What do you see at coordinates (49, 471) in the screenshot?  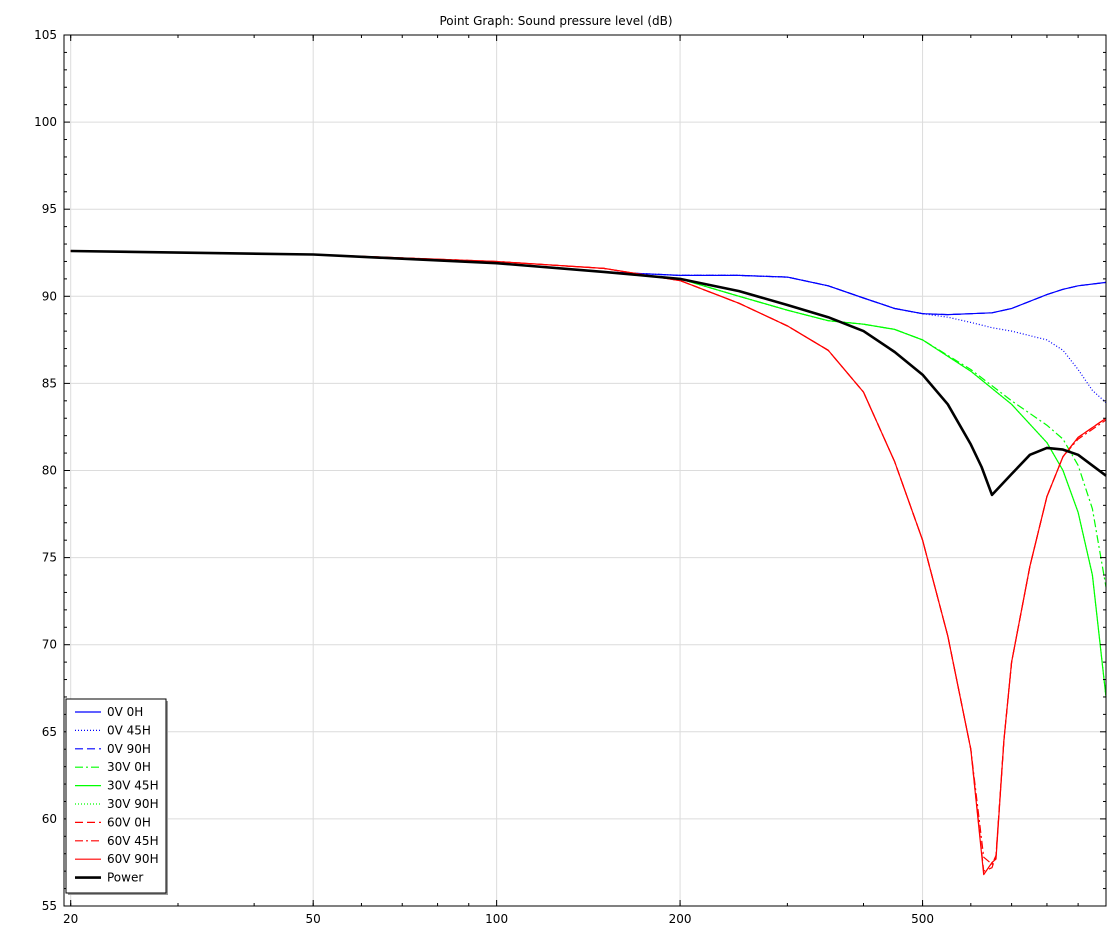 I see `y-tick-label: 80` at bounding box center [49, 471].